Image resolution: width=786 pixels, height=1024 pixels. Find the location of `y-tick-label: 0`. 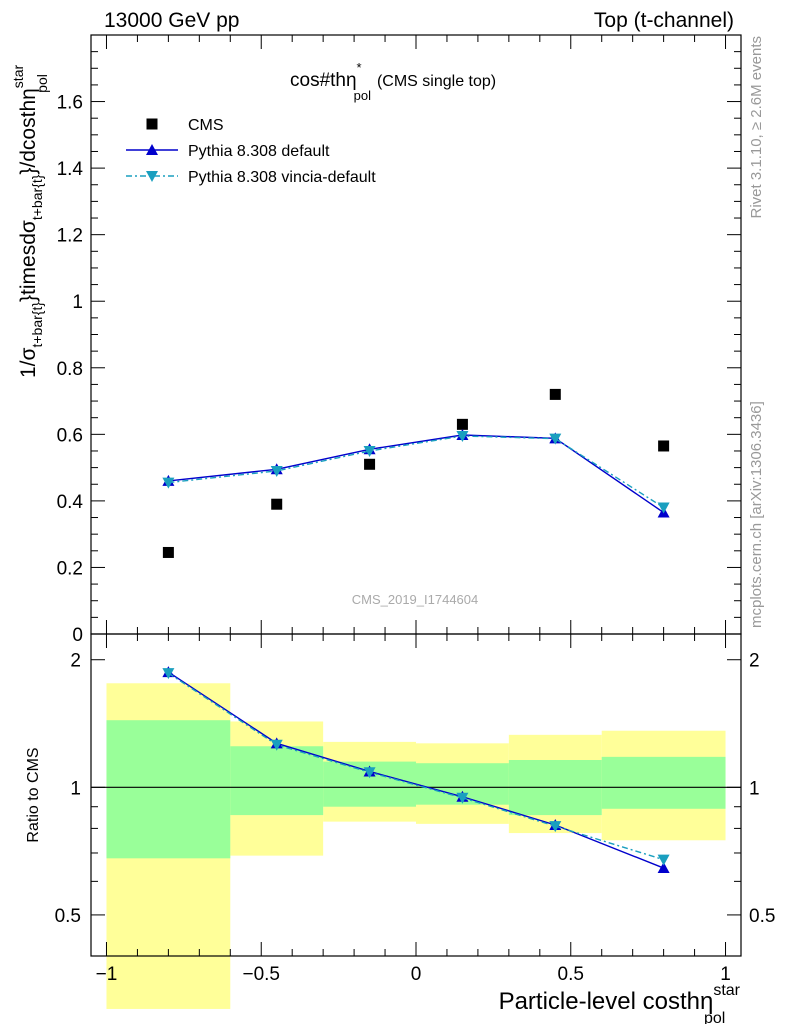

y-tick-label: 0 is located at coordinates (77, 635).